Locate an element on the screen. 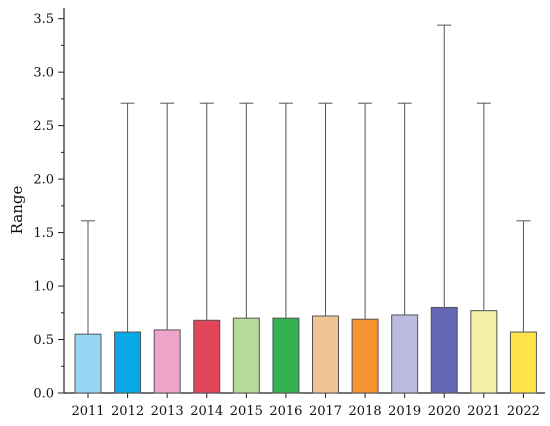  y-tick-label: 3.5 is located at coordinates (43, 19).